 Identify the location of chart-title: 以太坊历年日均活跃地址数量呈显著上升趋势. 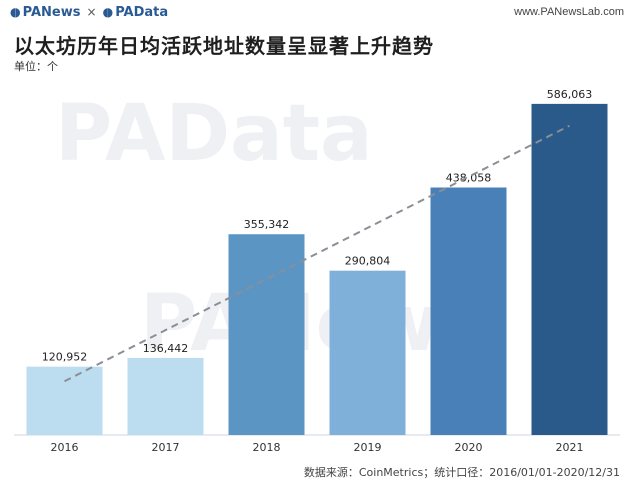
(224, 46).